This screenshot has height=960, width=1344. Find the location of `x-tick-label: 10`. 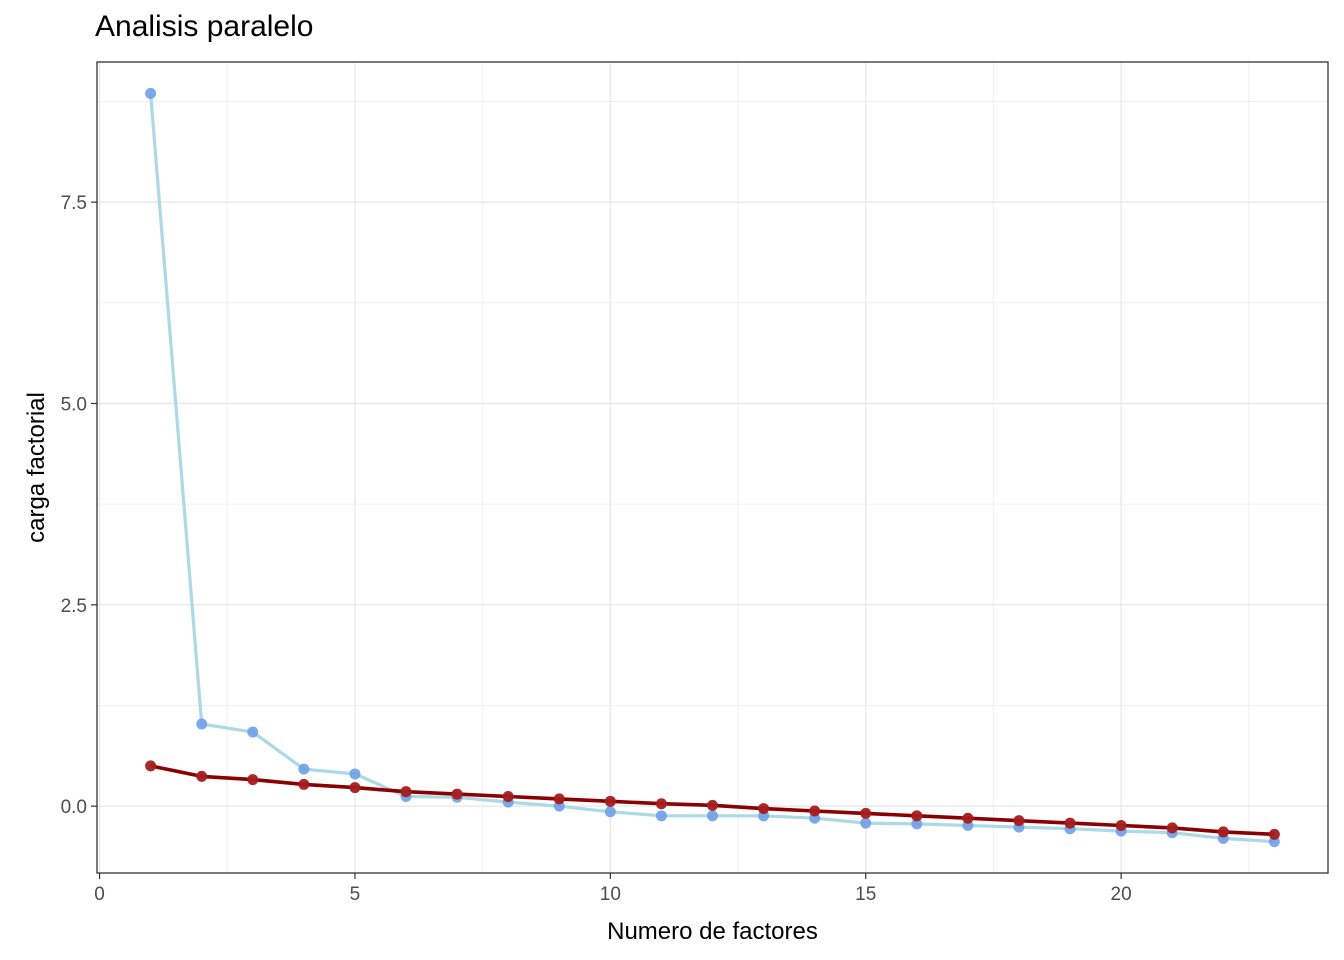

x-tick-label: 10 is located at coordinates (610, 894).